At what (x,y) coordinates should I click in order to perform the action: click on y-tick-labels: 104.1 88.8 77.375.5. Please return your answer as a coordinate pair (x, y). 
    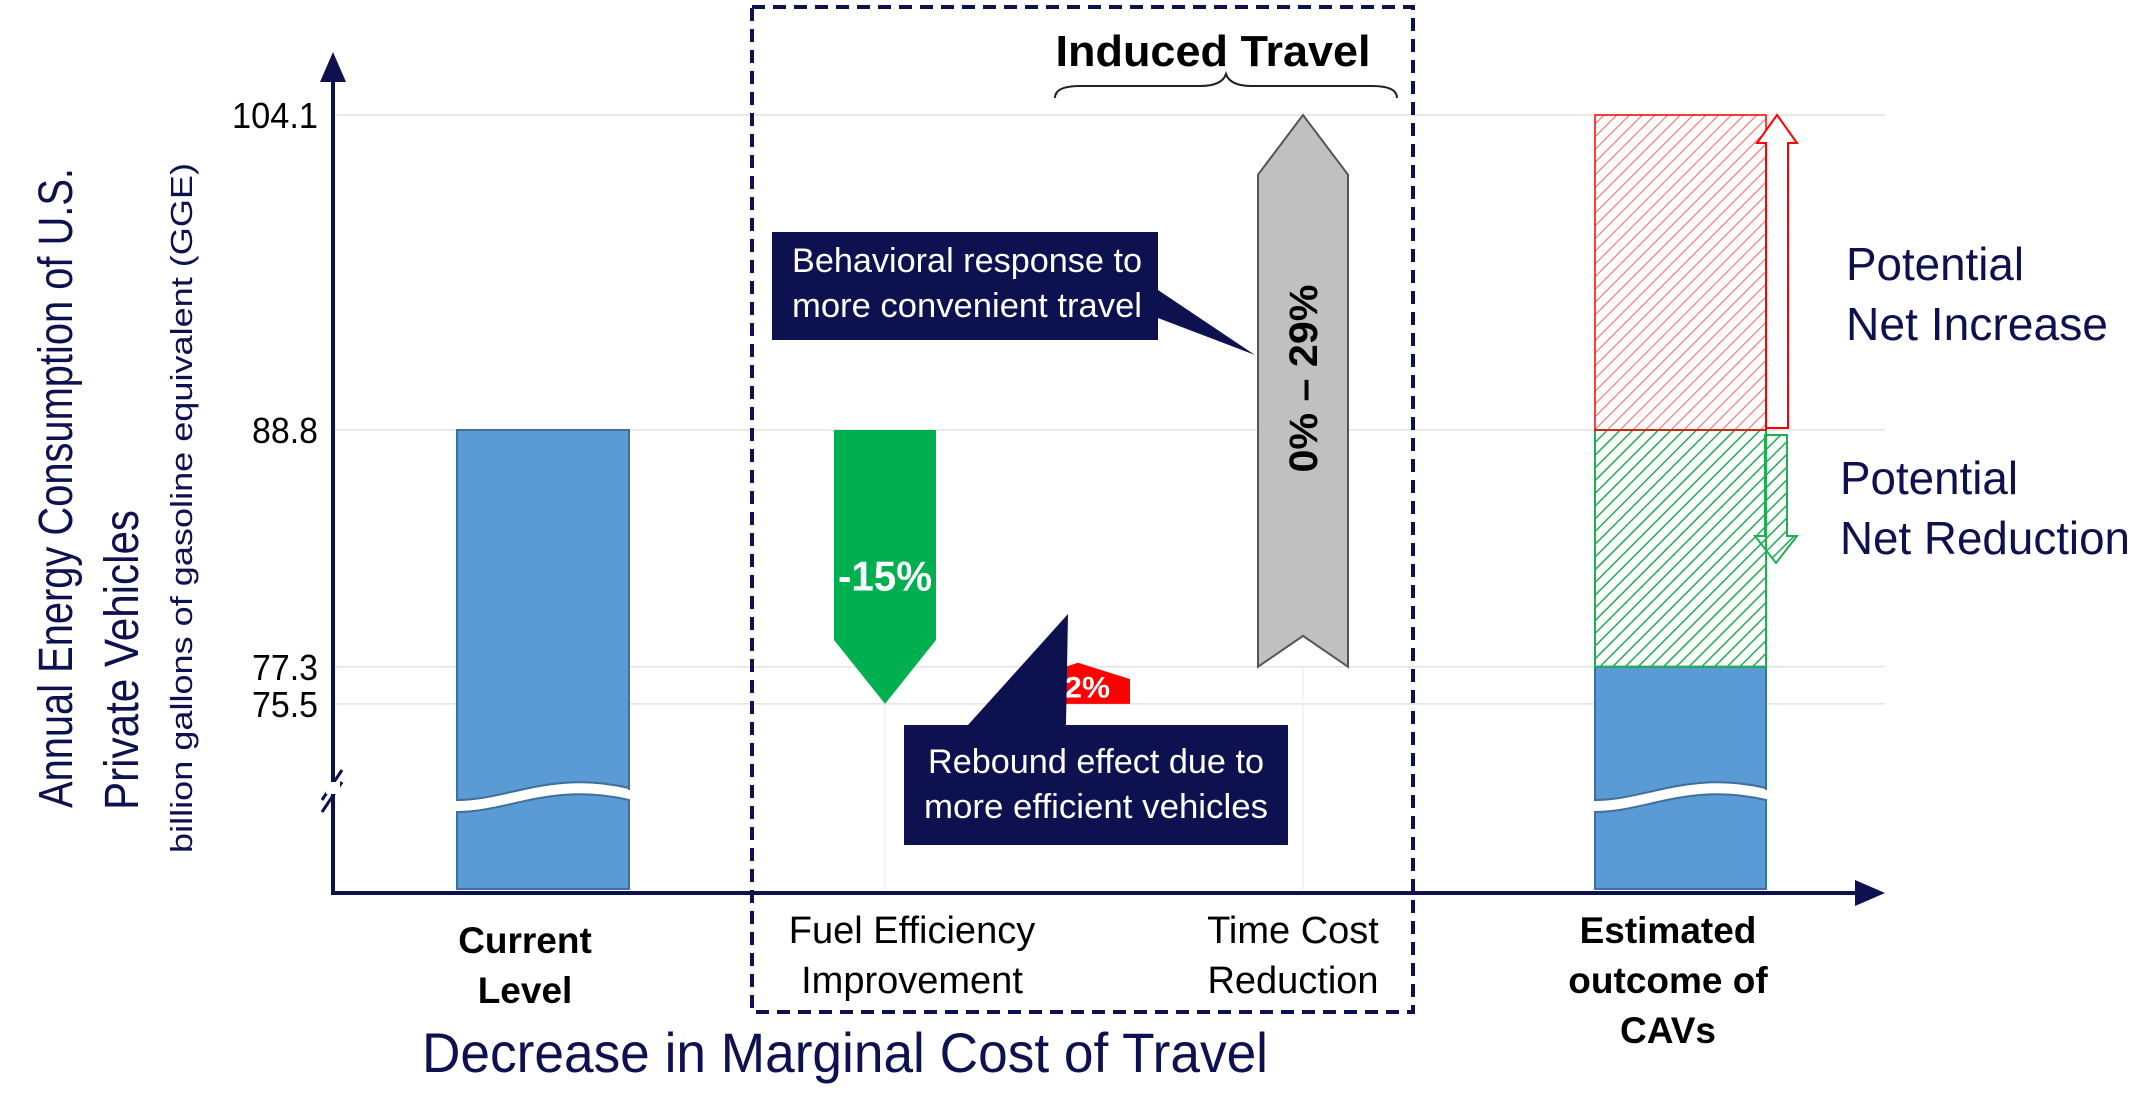
    Looking at the image, I should click on (275, 410).